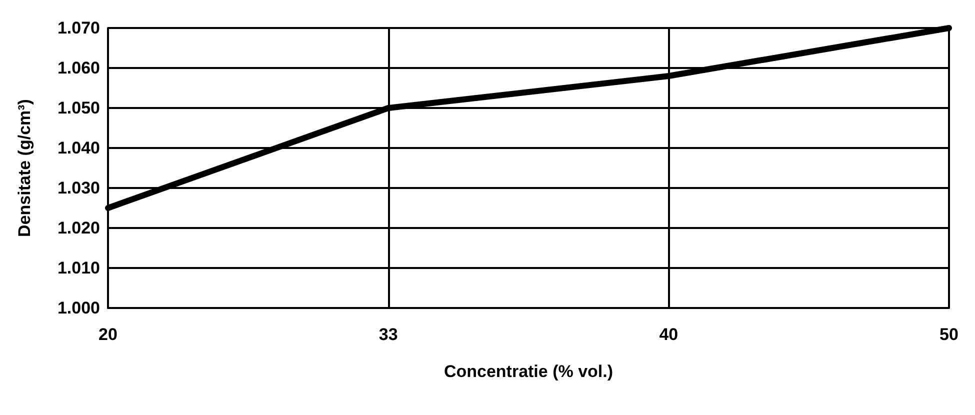 This screenshot has height=415, width=975. I want to click on y-tick-label: 1.000, so click(78, 308).